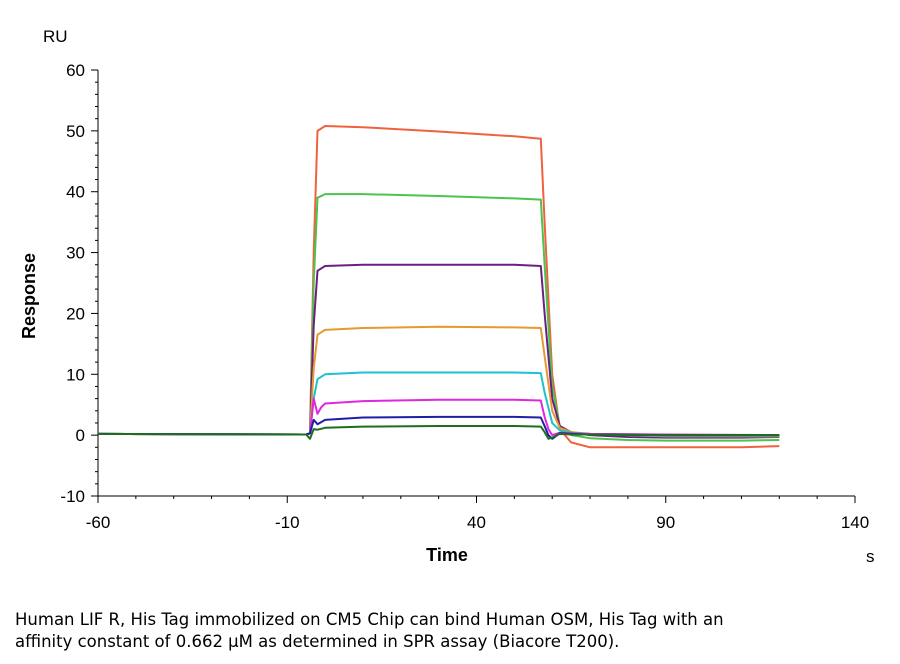 Image resolution: width=900 pixels, height=664 pixels. Describe the element at coordinates (287, 522) in the screenshot. I see `x-tick-label: -10` at that location.